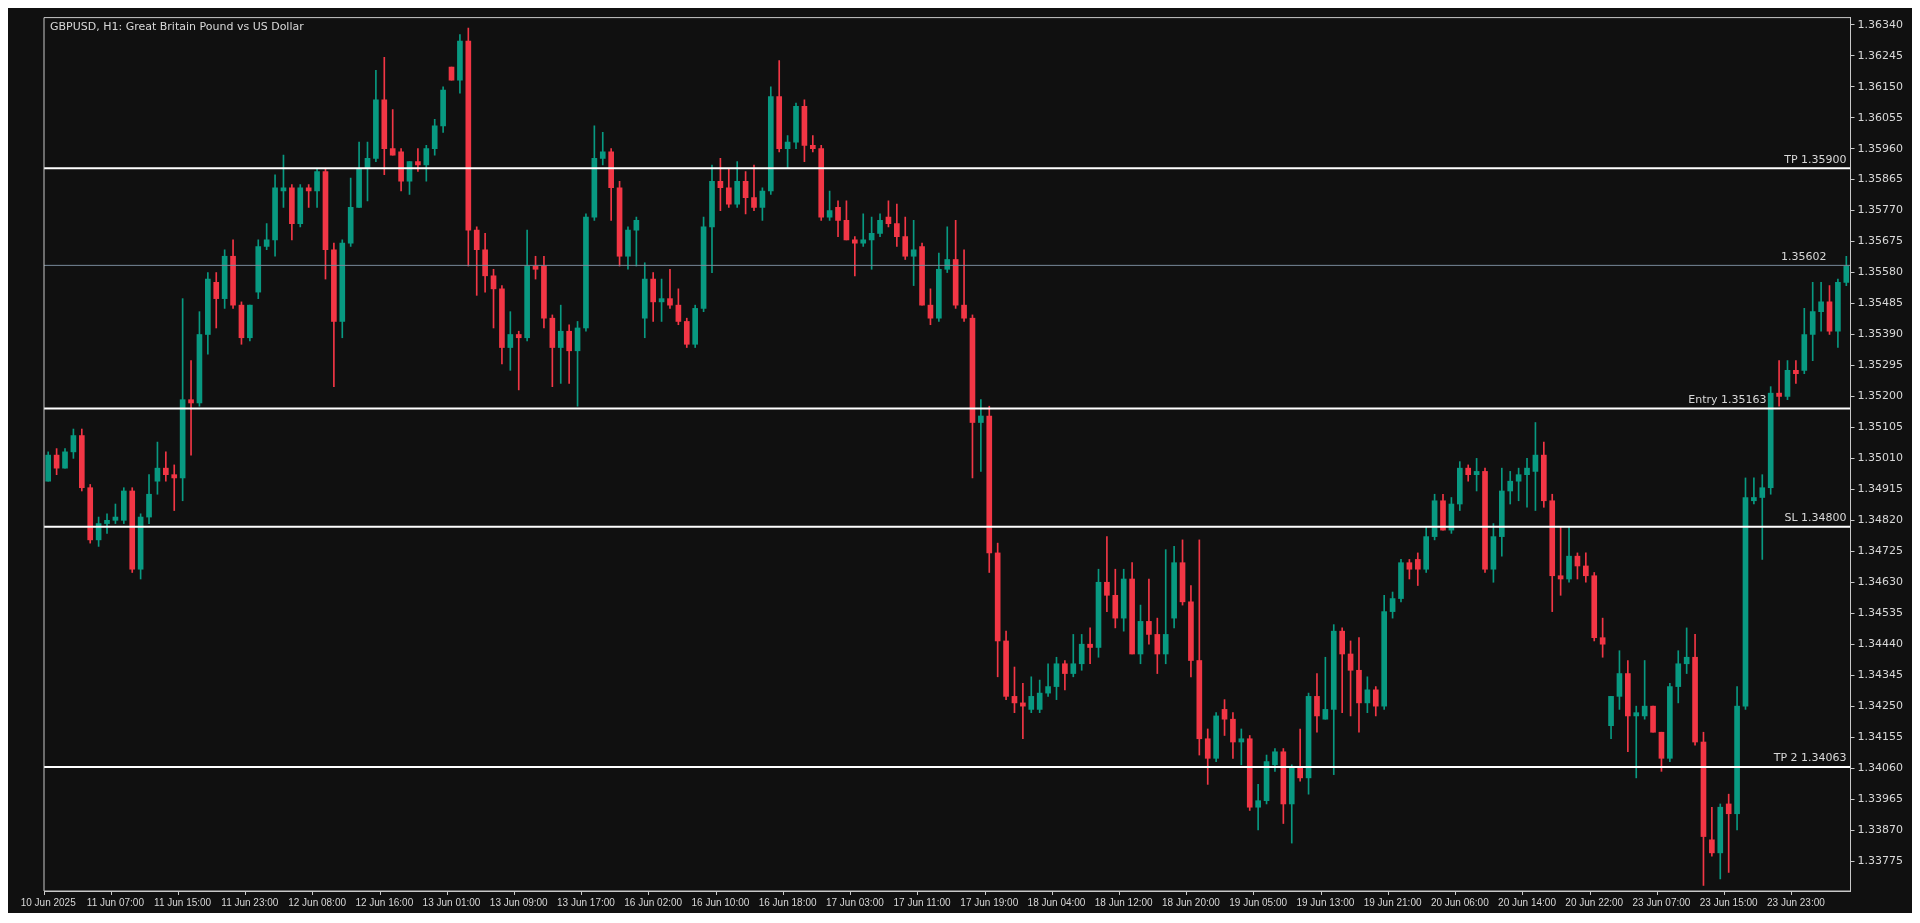 This screenshot has height=923, width=1920. Describe the element at coordinates (1880, 24) in the screenshot. I see `y-tick-label: 1.36340` at that location.